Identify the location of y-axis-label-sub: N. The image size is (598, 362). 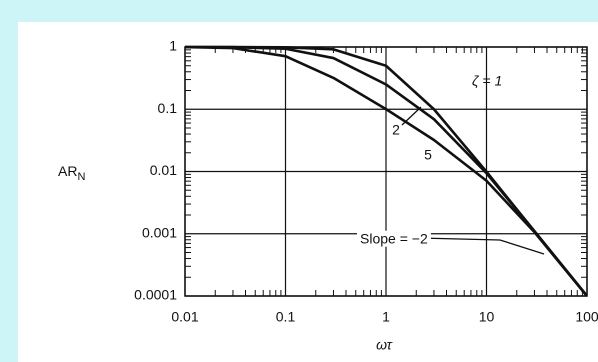
(81, 177).